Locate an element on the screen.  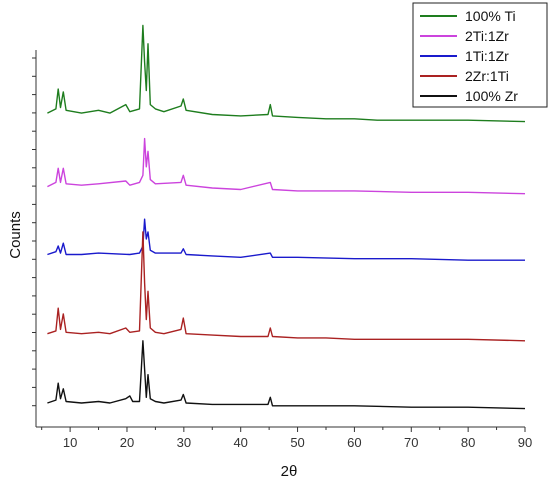
legend-entry-label: 2Ti:1Zr is located at coordinates (487, 36).